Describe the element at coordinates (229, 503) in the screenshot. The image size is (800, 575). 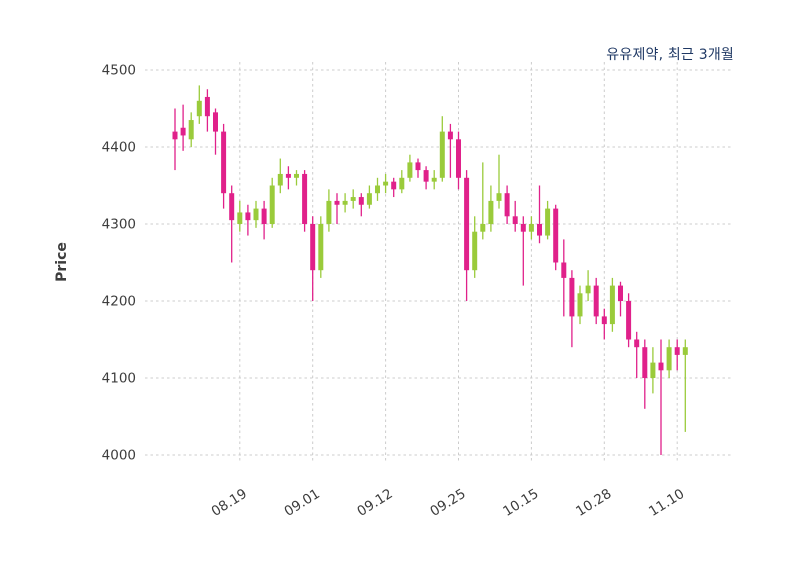
I see `x-tick-label: 08.19` at that location.